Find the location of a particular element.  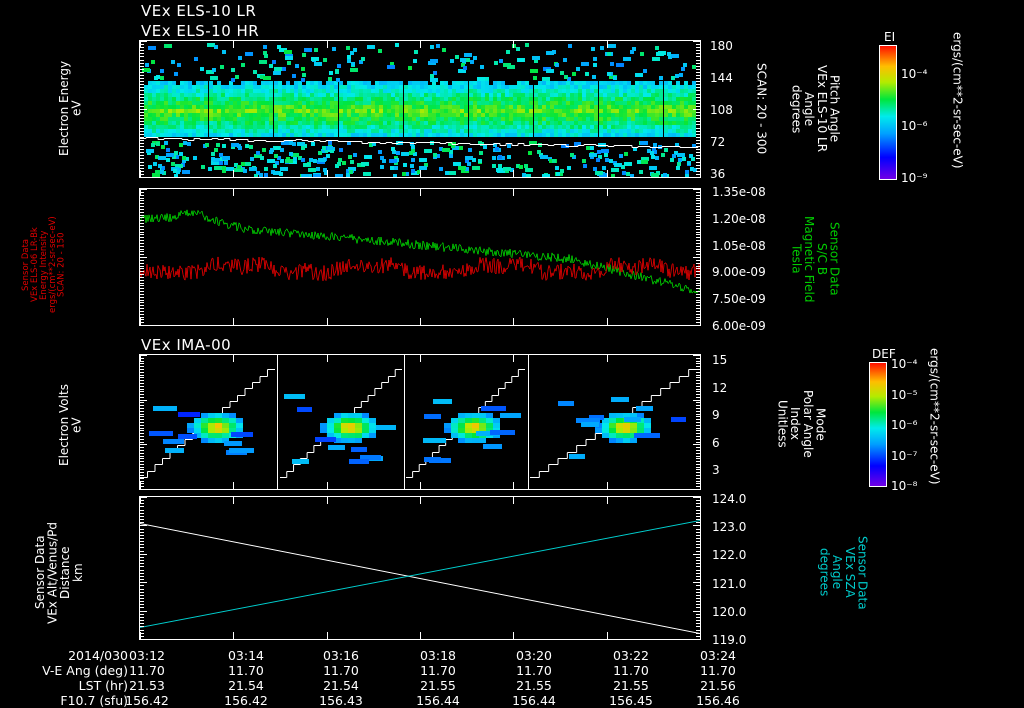

panel1-scan-label: SCAN: 20 - 300 is located at coordinates (761, 109).